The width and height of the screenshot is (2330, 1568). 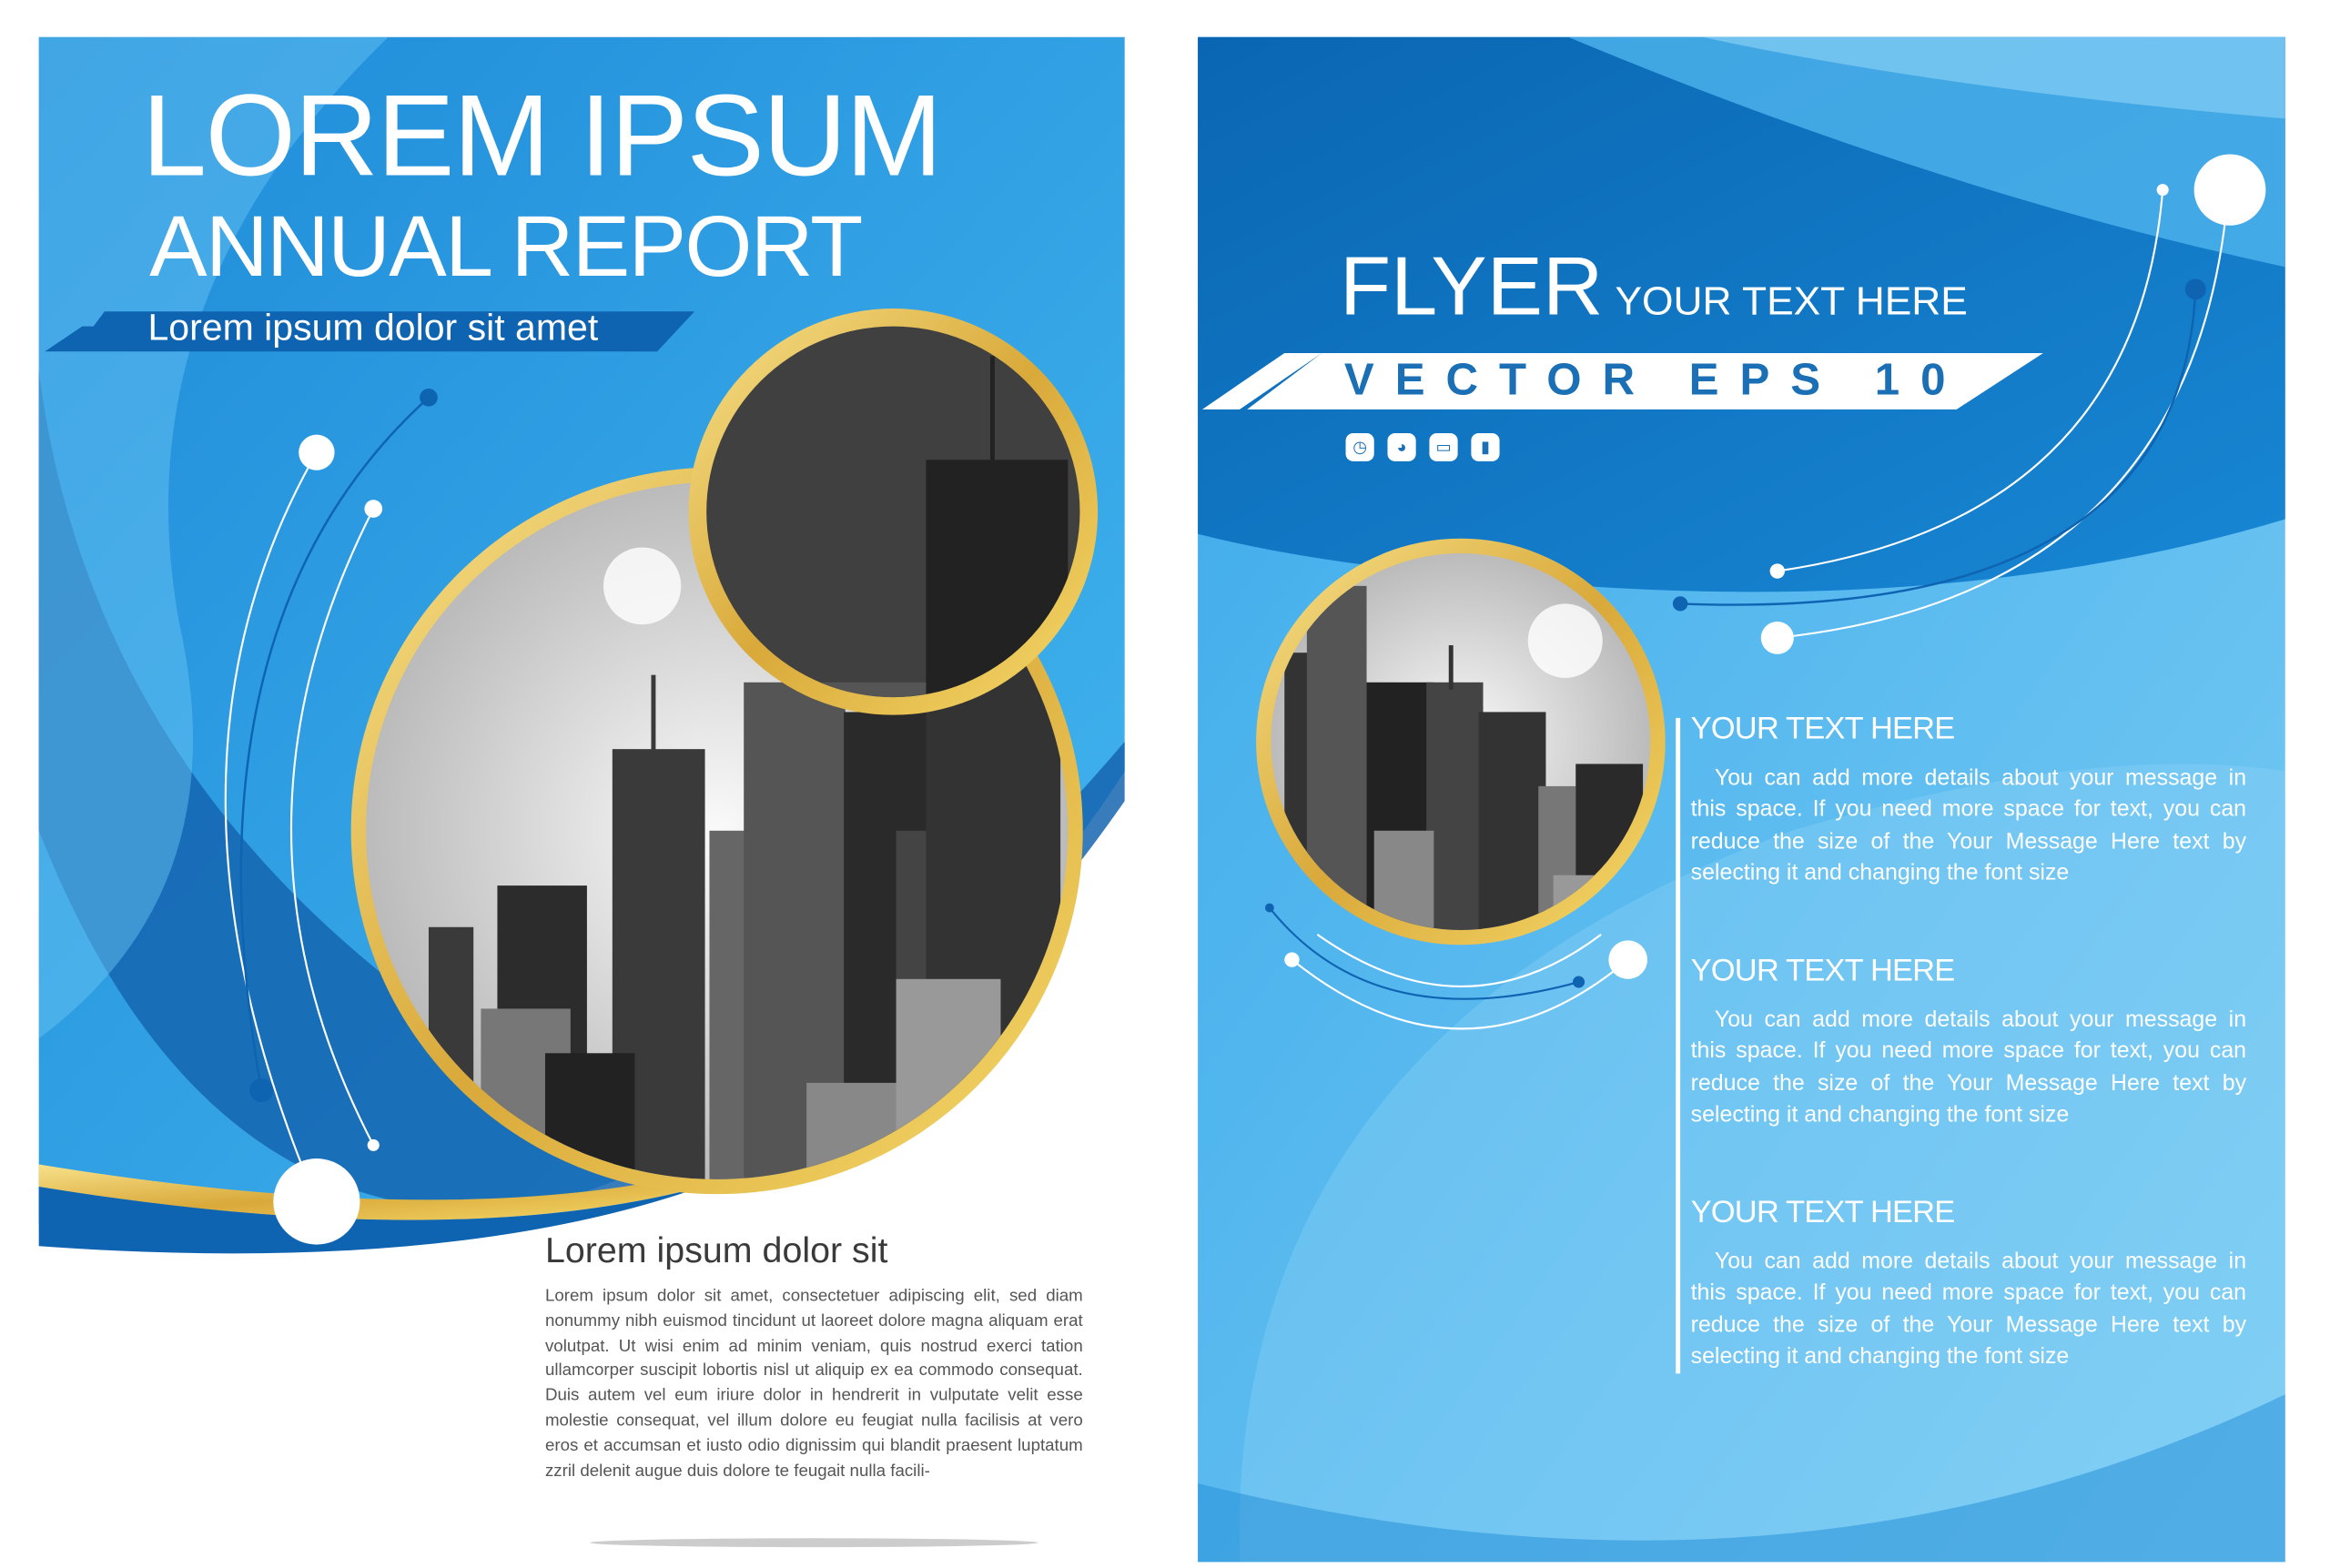 I want to click on briefcase-icon: ▭, so click(x=1443, y=446).